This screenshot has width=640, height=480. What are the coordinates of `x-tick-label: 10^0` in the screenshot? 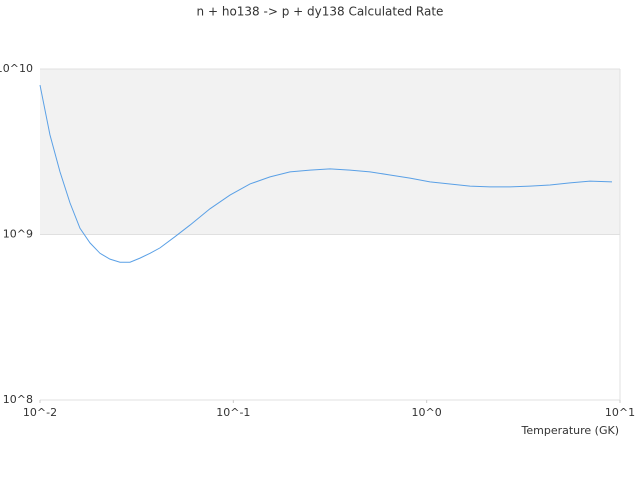 It's located at (427, 412).